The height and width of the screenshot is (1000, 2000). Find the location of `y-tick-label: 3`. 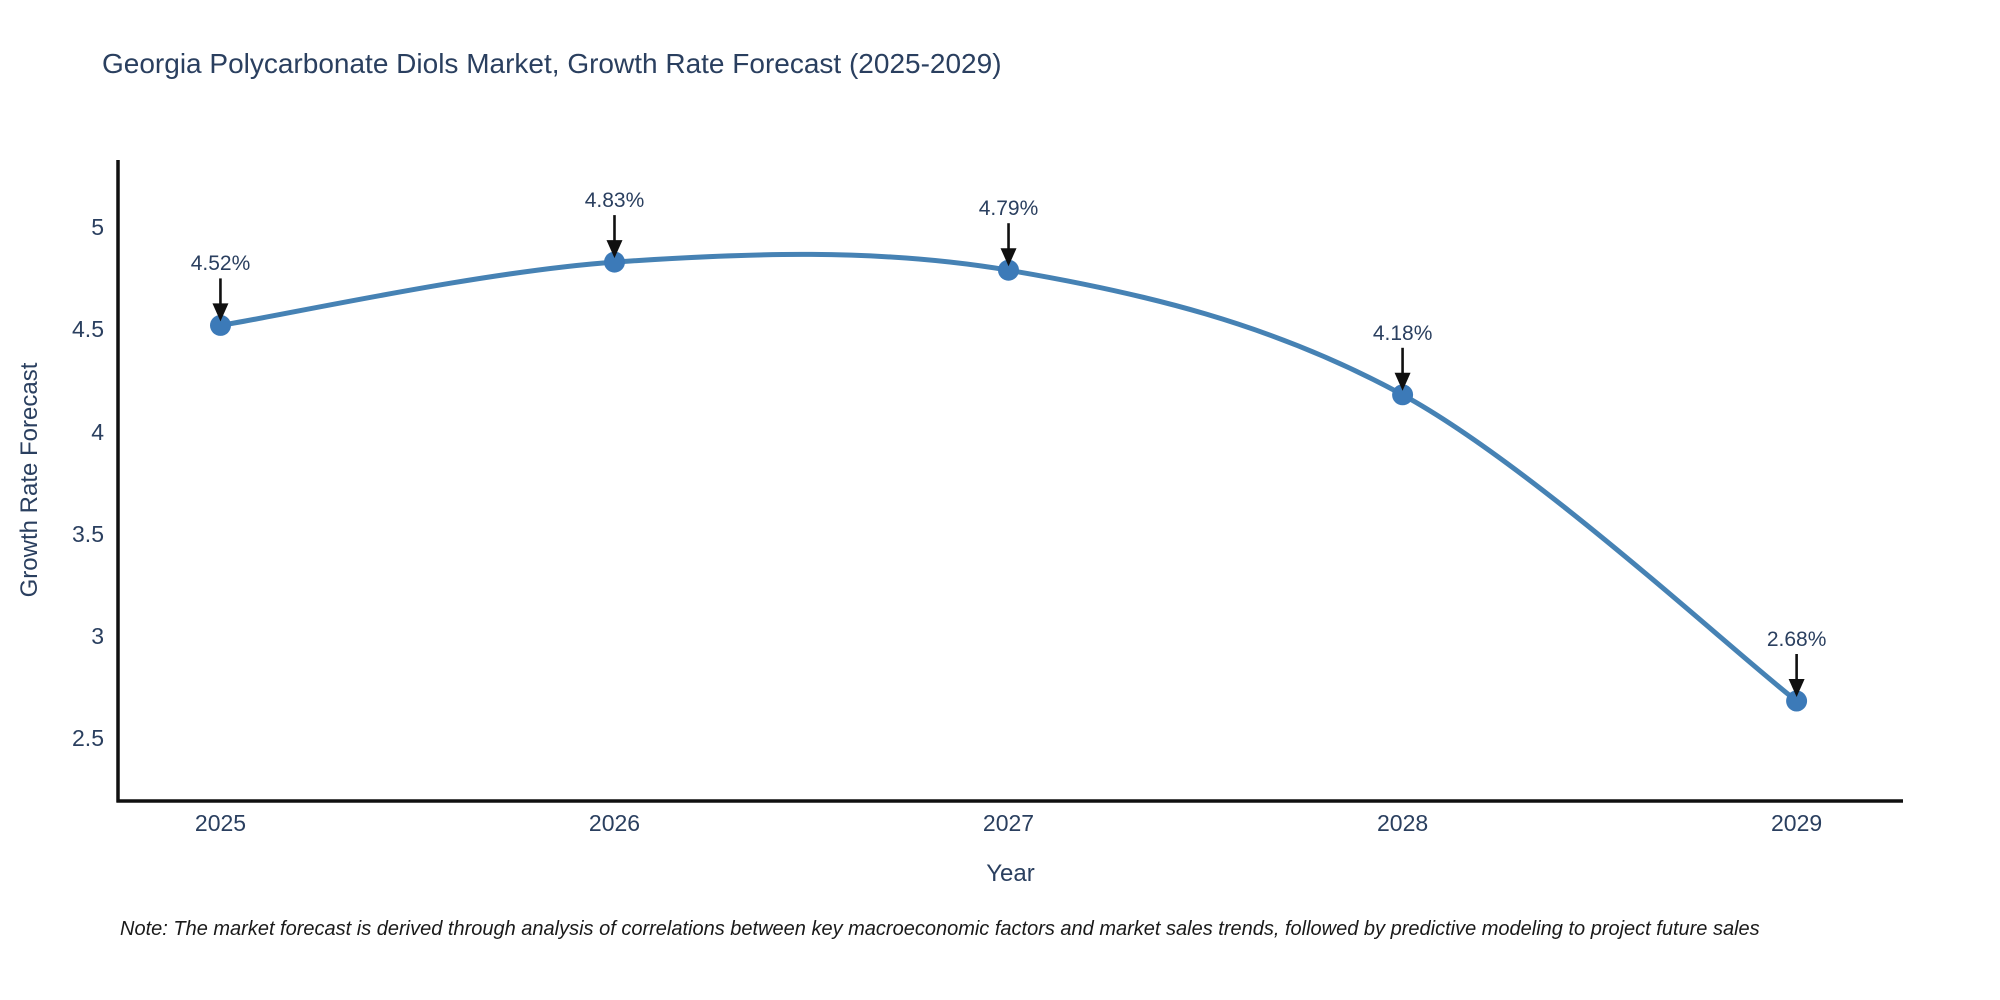

y-tick-label: 3 is located at coordinates (97, 635).